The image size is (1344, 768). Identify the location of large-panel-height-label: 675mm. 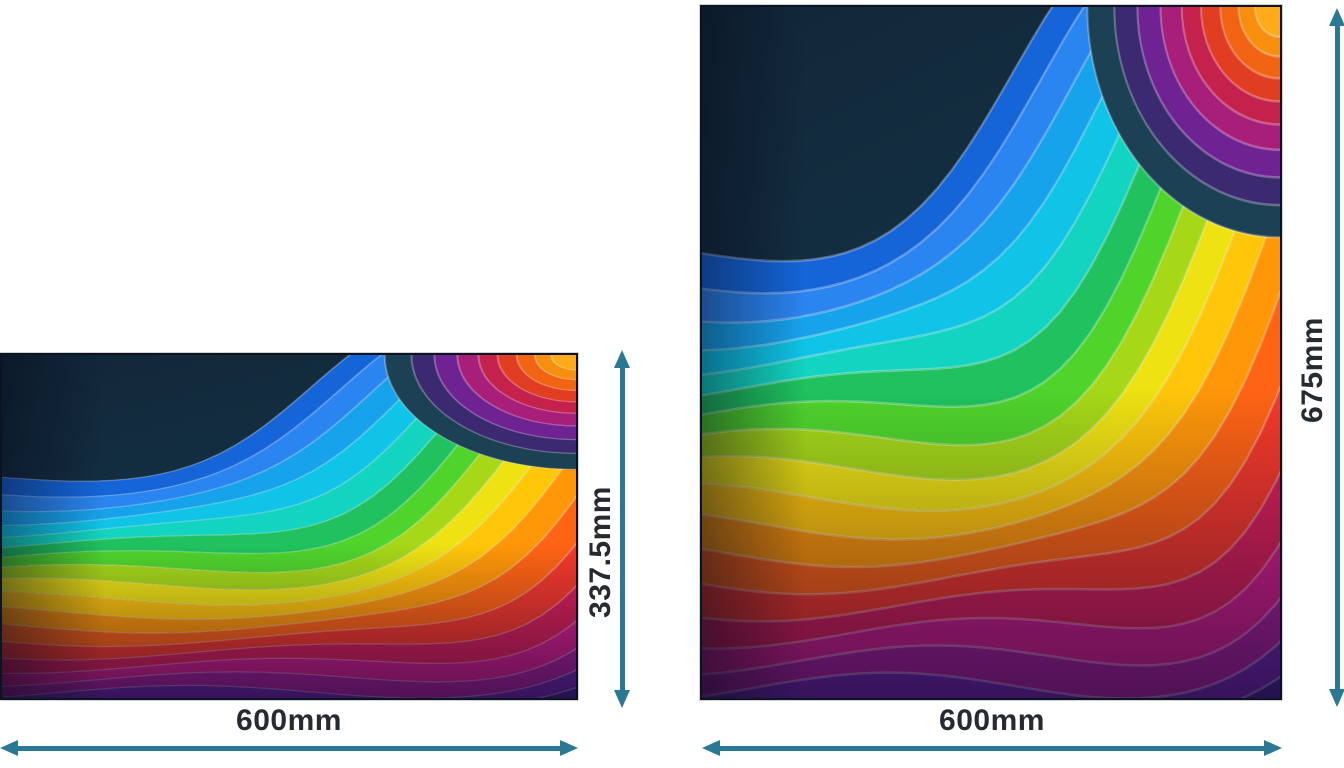
(1312, 370).